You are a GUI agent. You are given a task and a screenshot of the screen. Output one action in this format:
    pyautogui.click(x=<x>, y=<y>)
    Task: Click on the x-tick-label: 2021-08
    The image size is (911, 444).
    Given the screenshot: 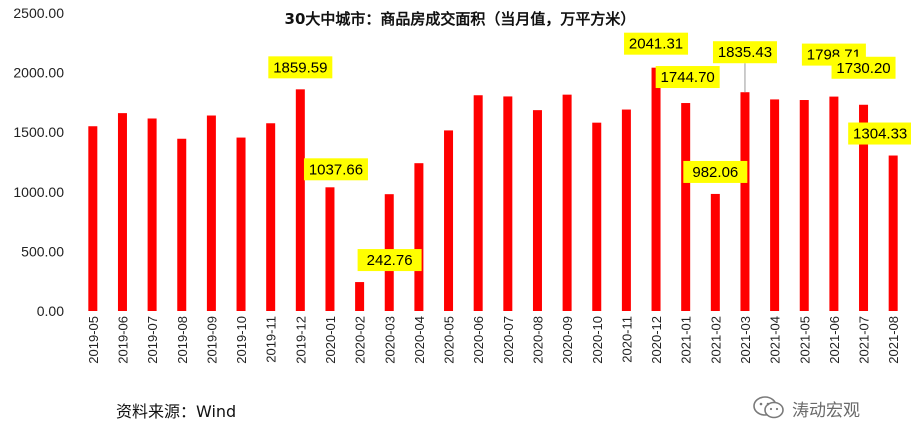 What is the action you would take?
    pyautogui.click(x=893, y=340)
    